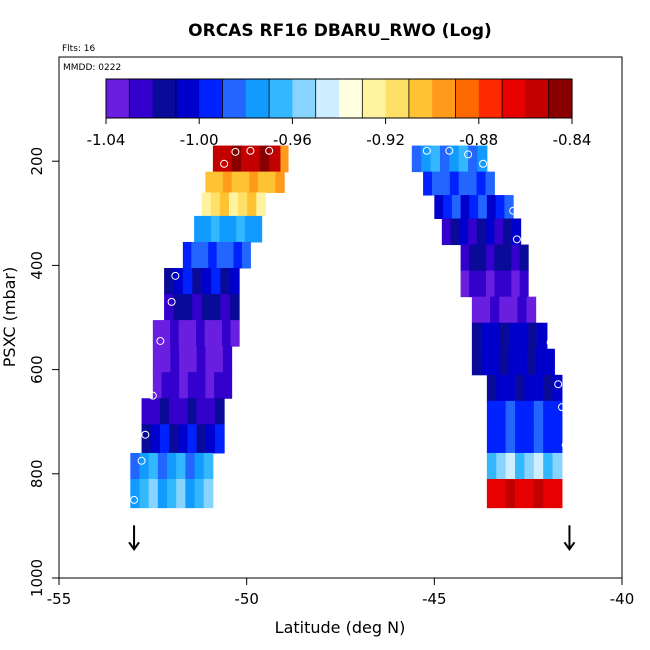 This screenshot has height=650, width=650. What do you see at coordinates (385, 140) in the screenshot?
I see `colorbar-tick-label: -0.92` at bounding box center [385, 140].